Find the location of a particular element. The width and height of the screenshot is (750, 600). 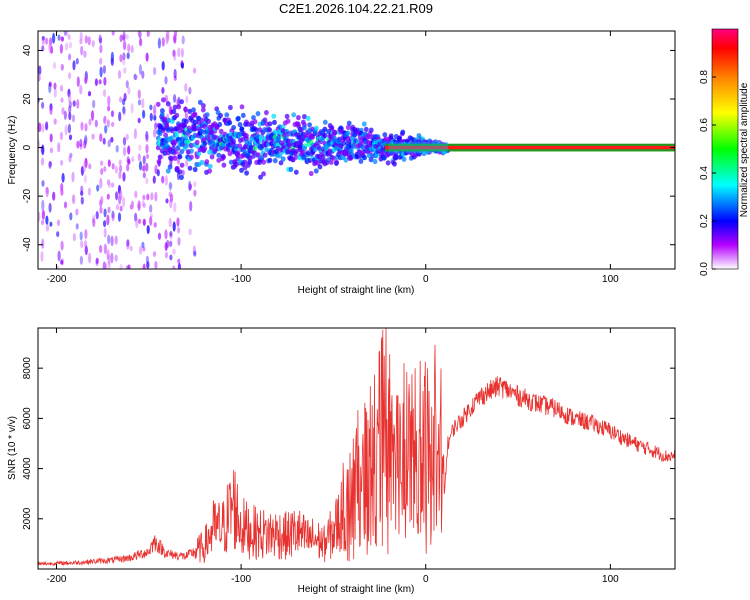

x-tick-label: -100 is located at coordinates (241, 279).